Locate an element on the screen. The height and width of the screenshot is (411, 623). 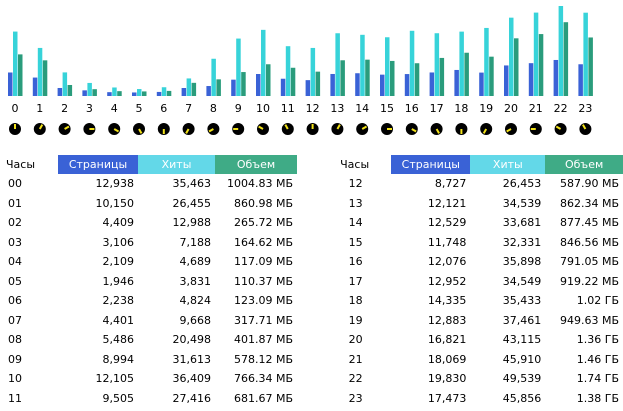
header-pages: Страницы is located at coordinates (431, 164).